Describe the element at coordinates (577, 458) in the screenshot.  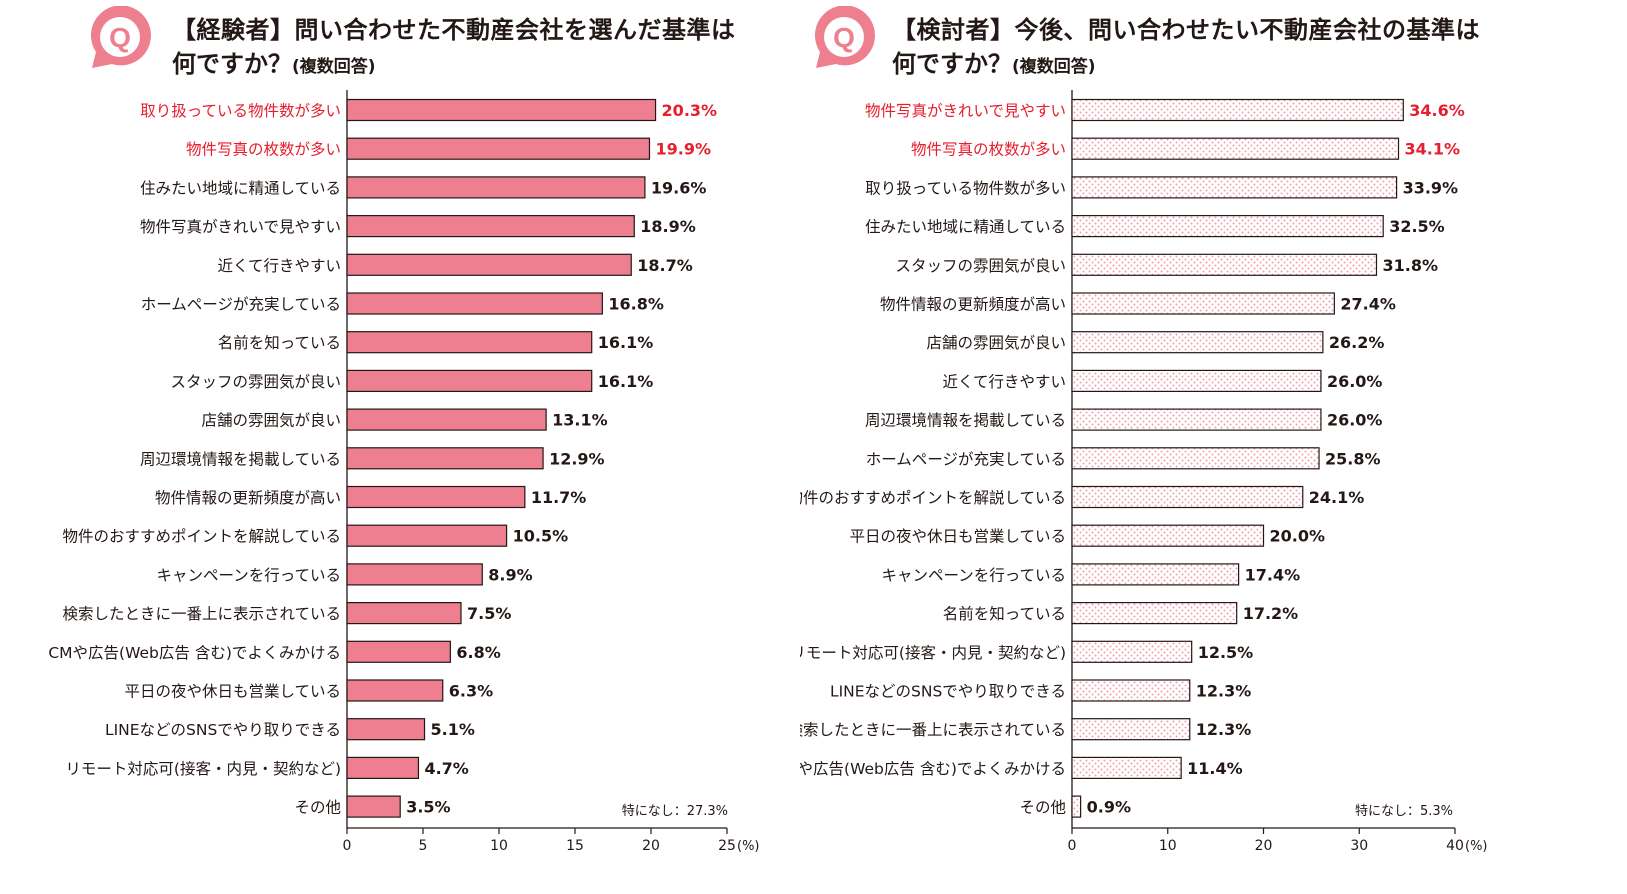
I see `value-label: 12.9%` at that location.